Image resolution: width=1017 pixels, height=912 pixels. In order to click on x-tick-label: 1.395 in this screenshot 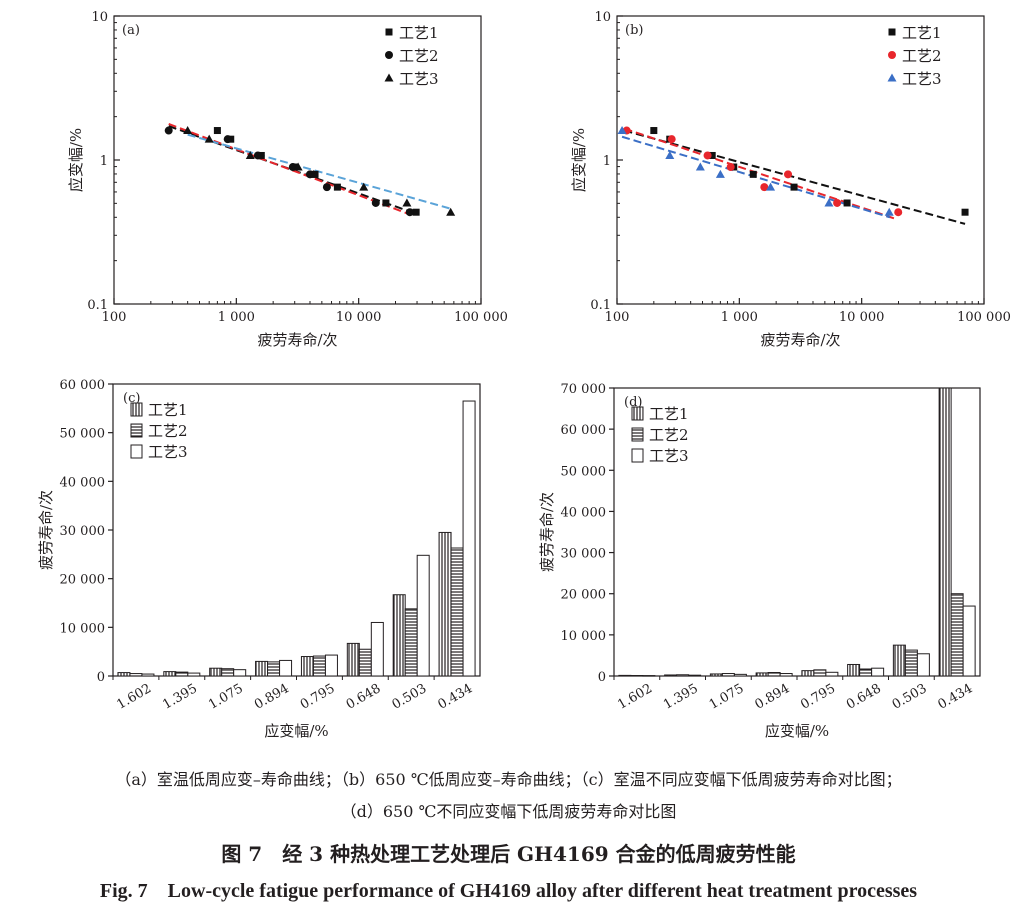, I will do `click(180, 697)`.